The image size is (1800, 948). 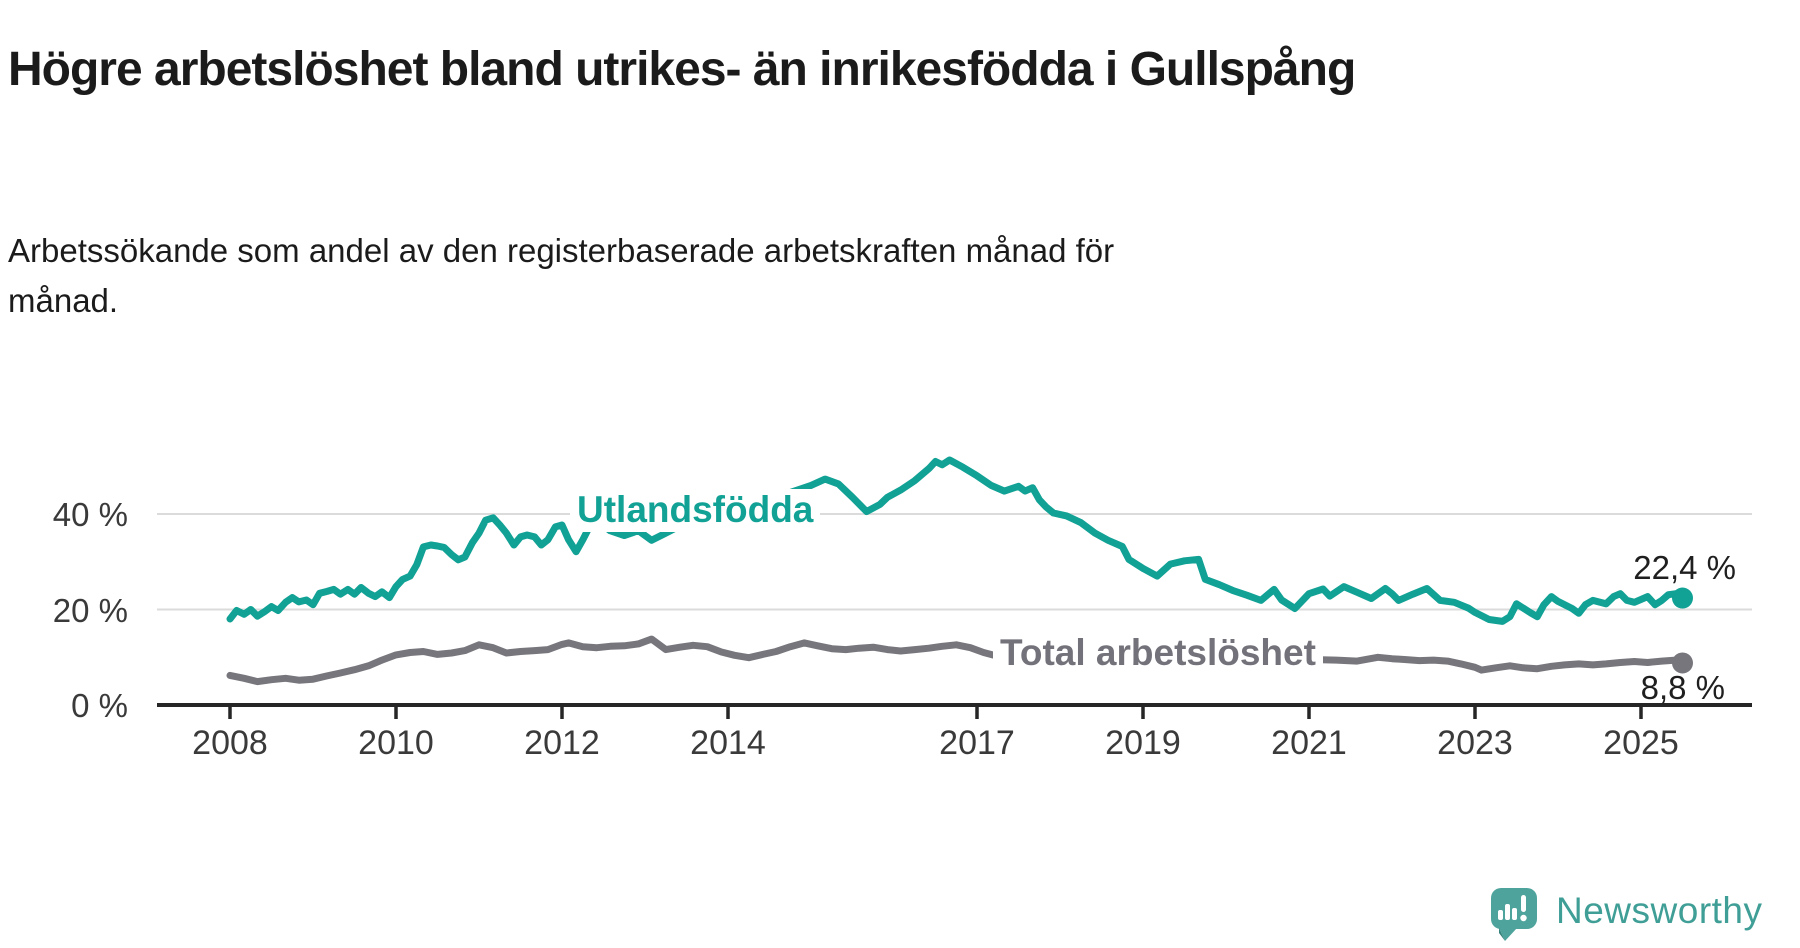 What do you see at coordinates (90, 514) in the screenshot?
I see `y-tick-label-40: 40 %` at bounding box center [90, 514].